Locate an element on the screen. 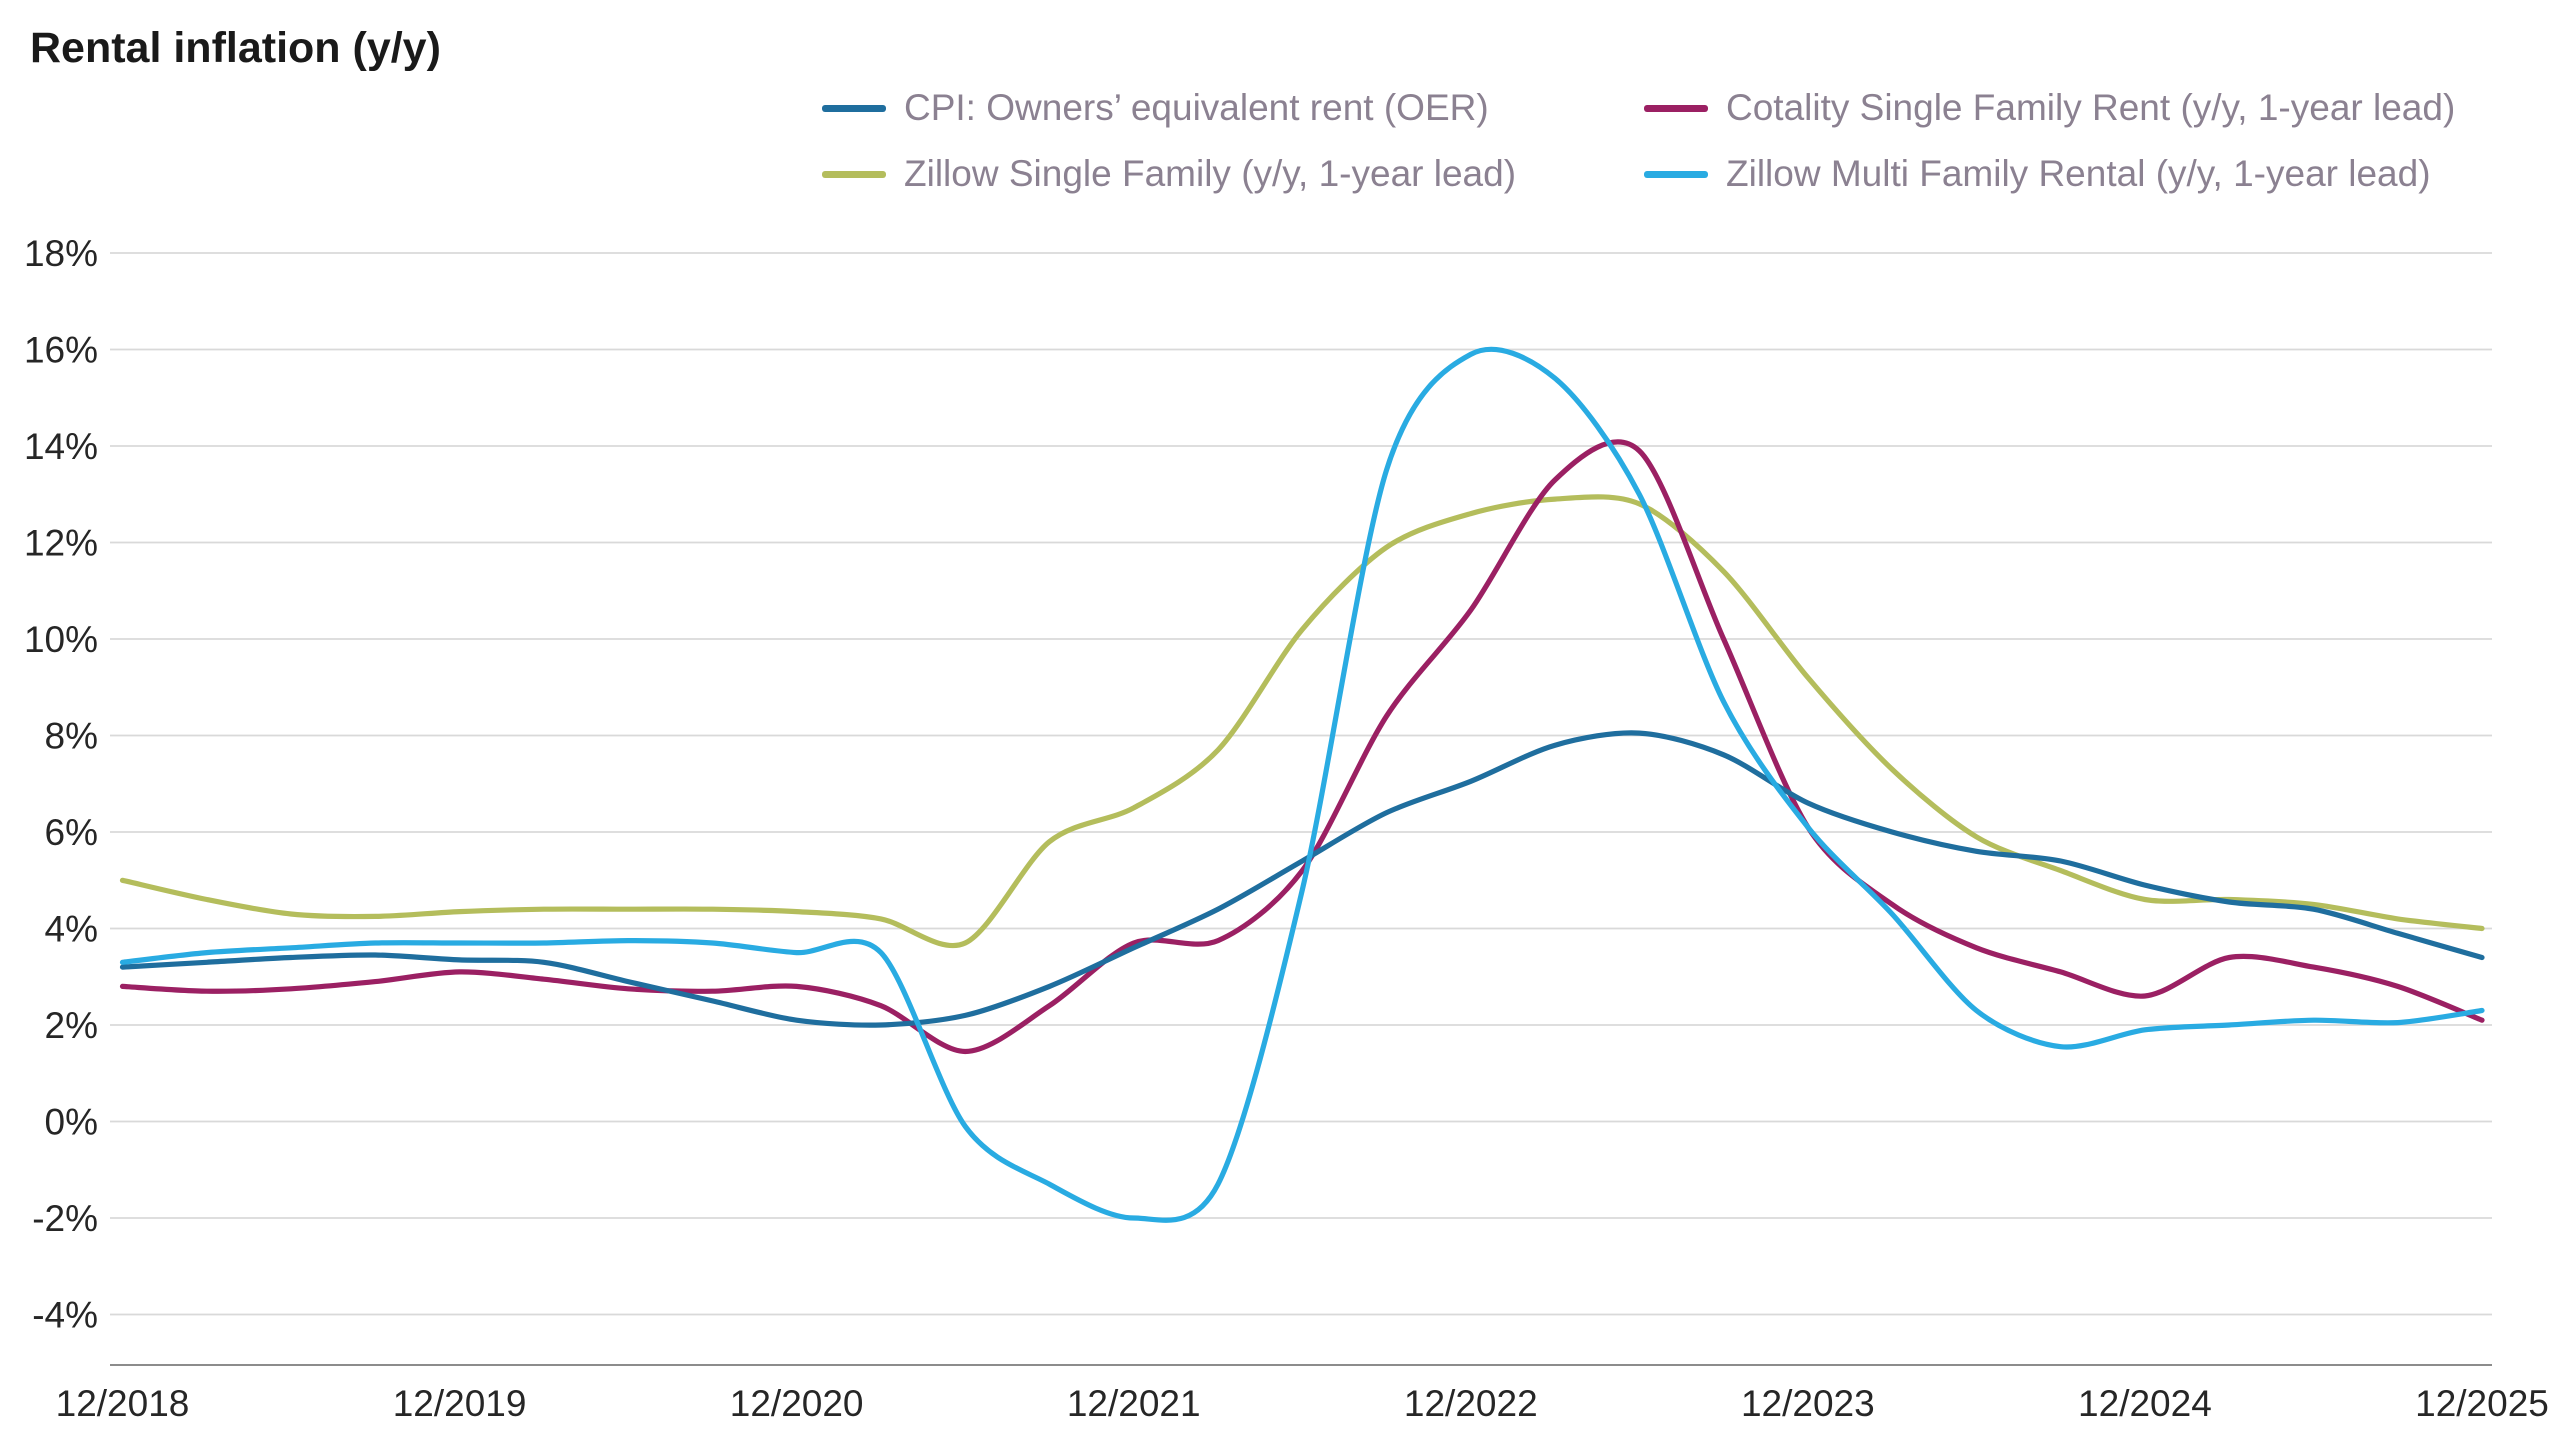  y-axis-tick-label: 14% is located at coordinates (61, 446).